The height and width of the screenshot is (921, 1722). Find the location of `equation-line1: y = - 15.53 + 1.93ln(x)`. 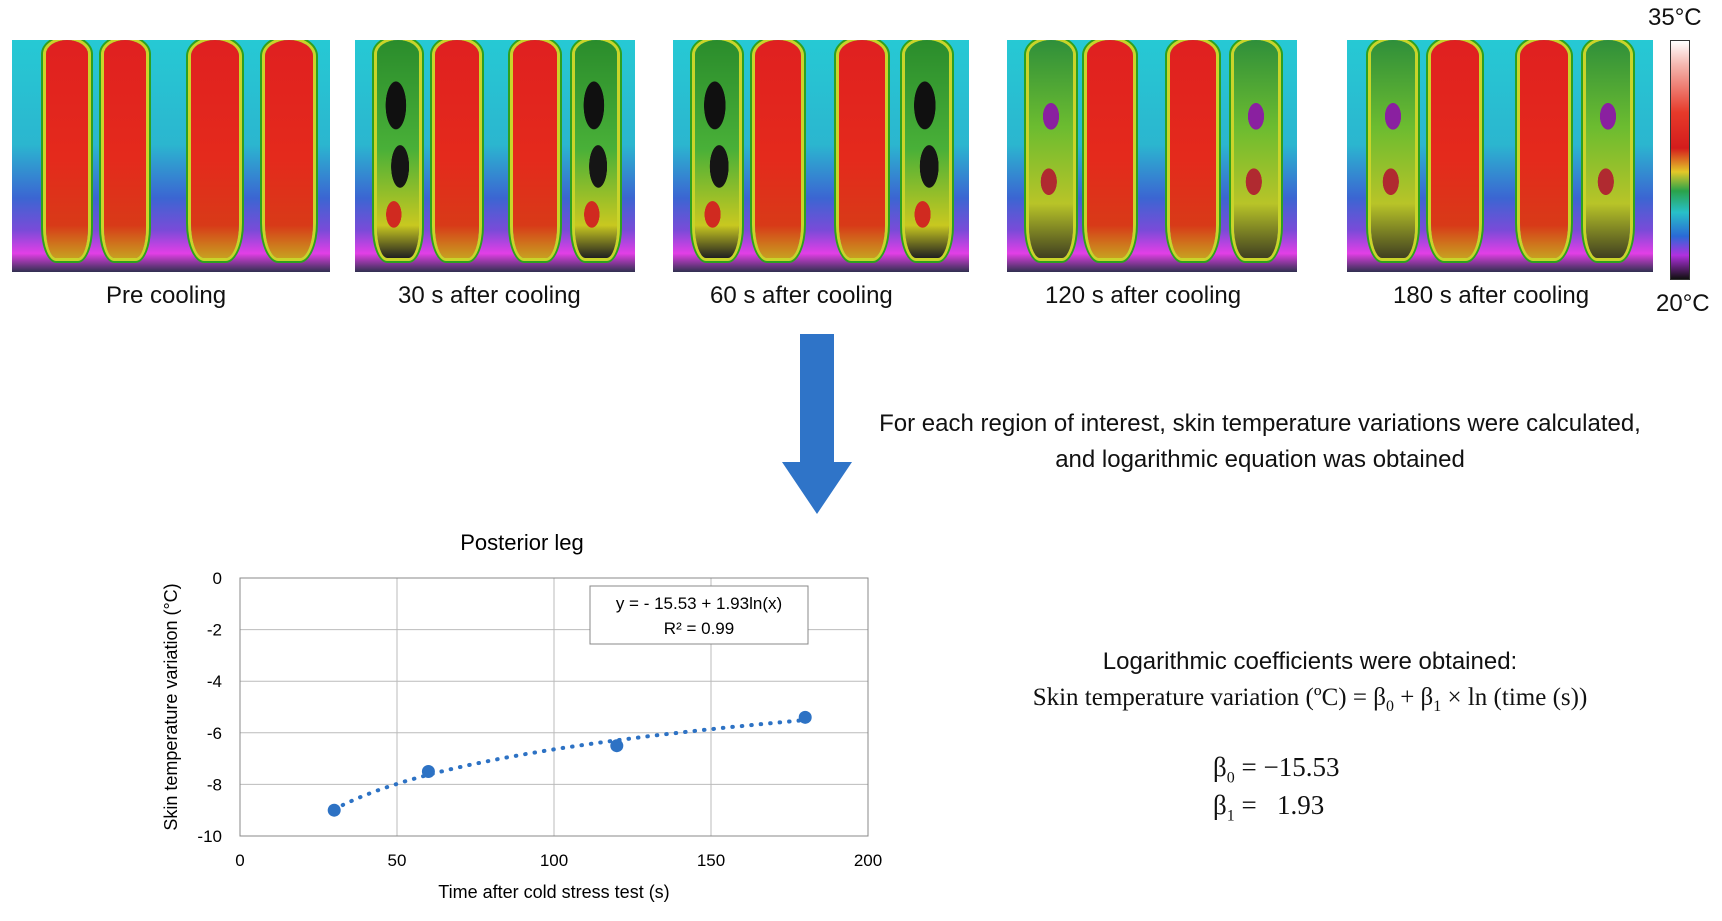

equation-line1: y = - 15.53 + 1.93ln(x) is located at coordinates (699, 603).